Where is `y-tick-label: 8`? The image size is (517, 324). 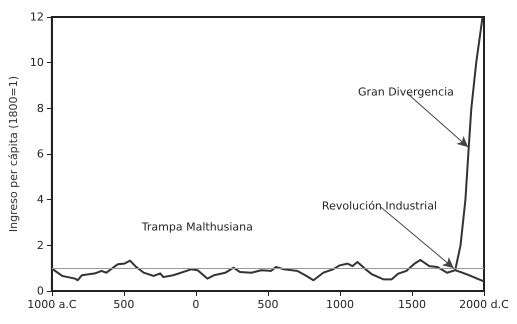 y-tick-label: 8 is located at coordinates (40, 108).